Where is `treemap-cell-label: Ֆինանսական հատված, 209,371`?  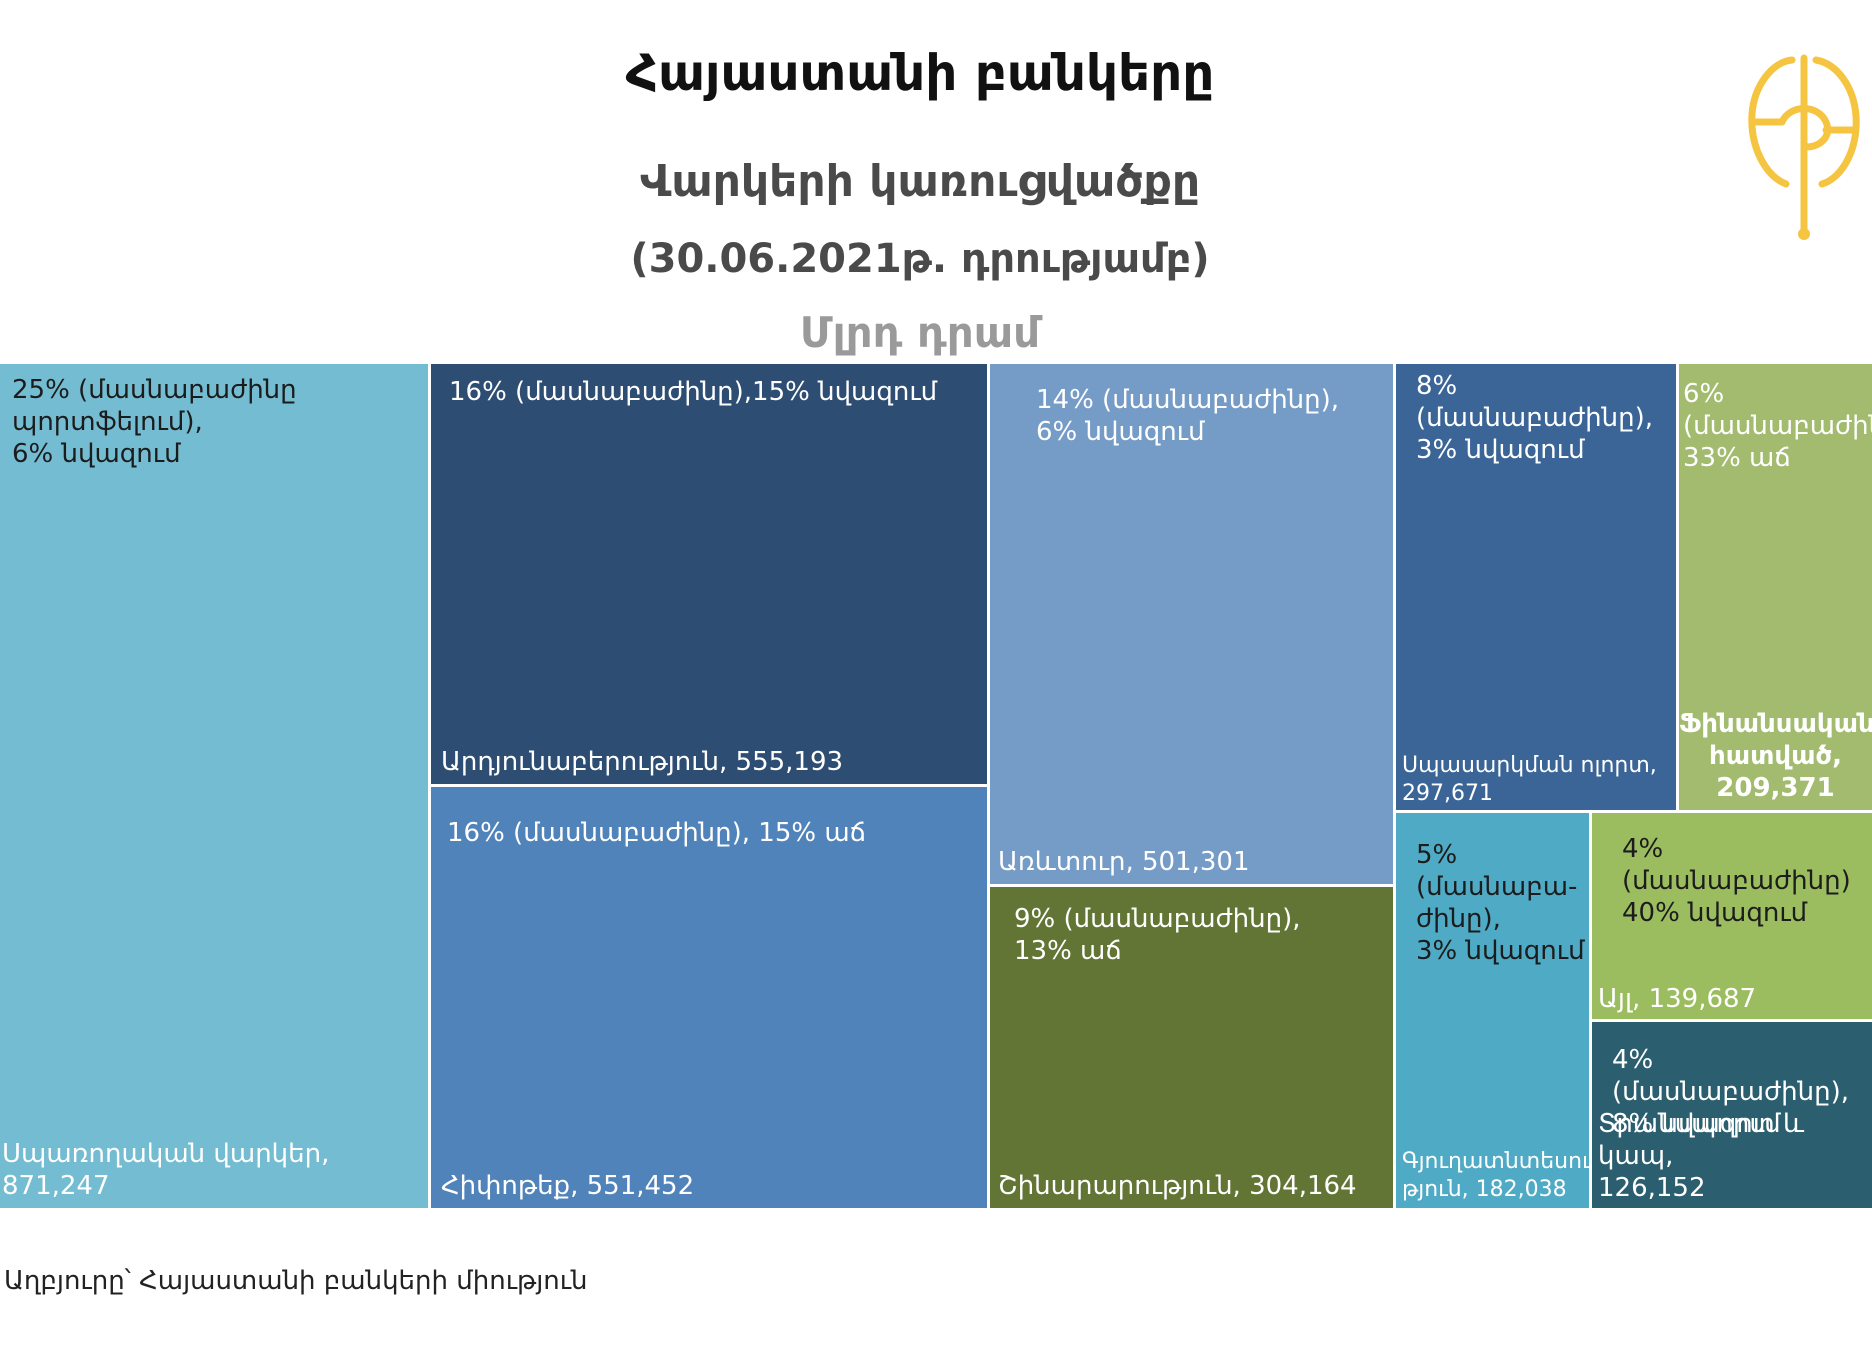
treemap-cell-label: Ֆինանսական հատված, 209,371 is located at coordinates (1775, 756).